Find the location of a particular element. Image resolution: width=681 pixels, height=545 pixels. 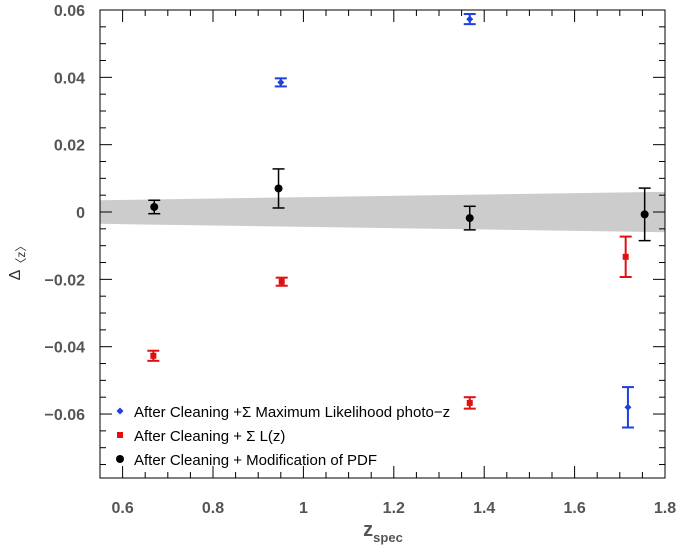

y-tick-label: 0 is located at coordinates (80, 213).